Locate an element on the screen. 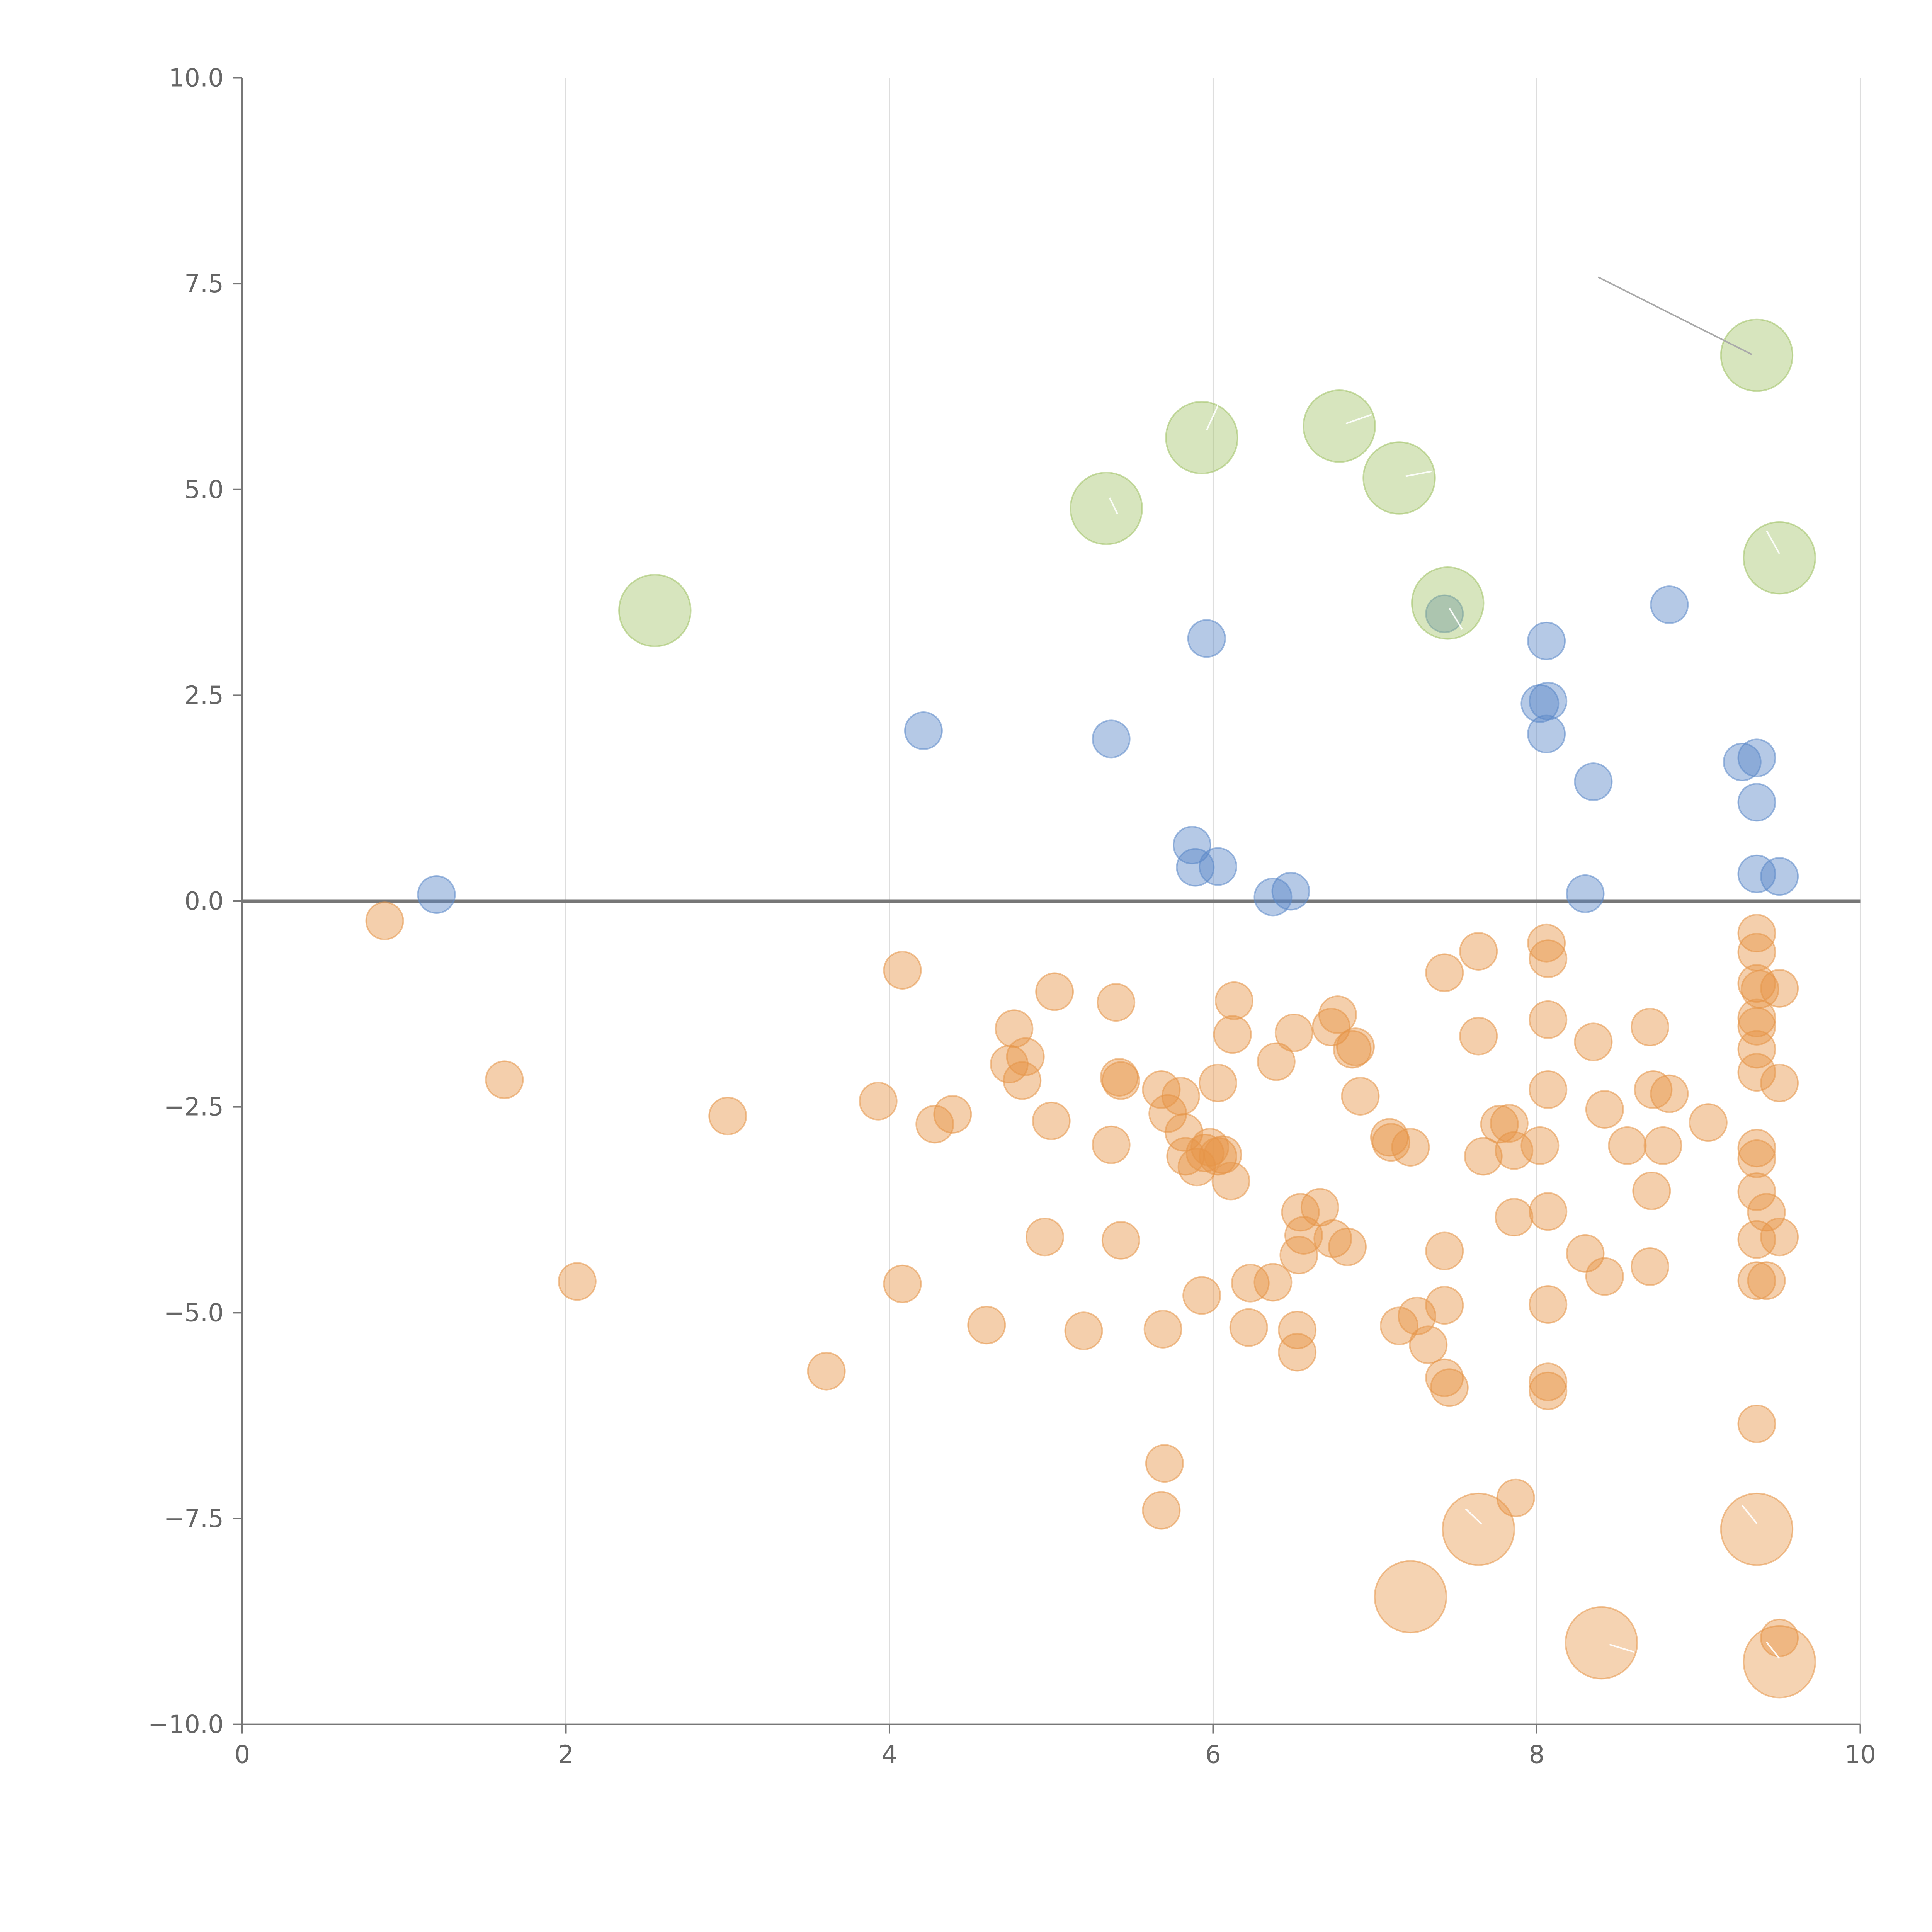  y-tick-label-7: −7.5 is located at coordinates (194, 1519).